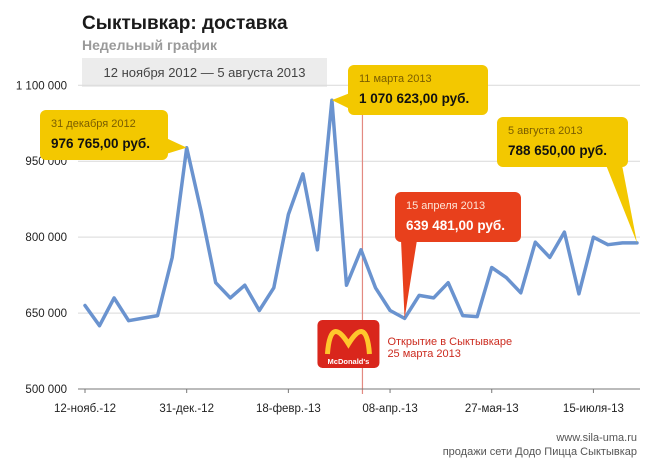 The width and height of the screenshot is (650, 463). I want to click on callout-date: 15 апреля 2013, so click(445, 206).